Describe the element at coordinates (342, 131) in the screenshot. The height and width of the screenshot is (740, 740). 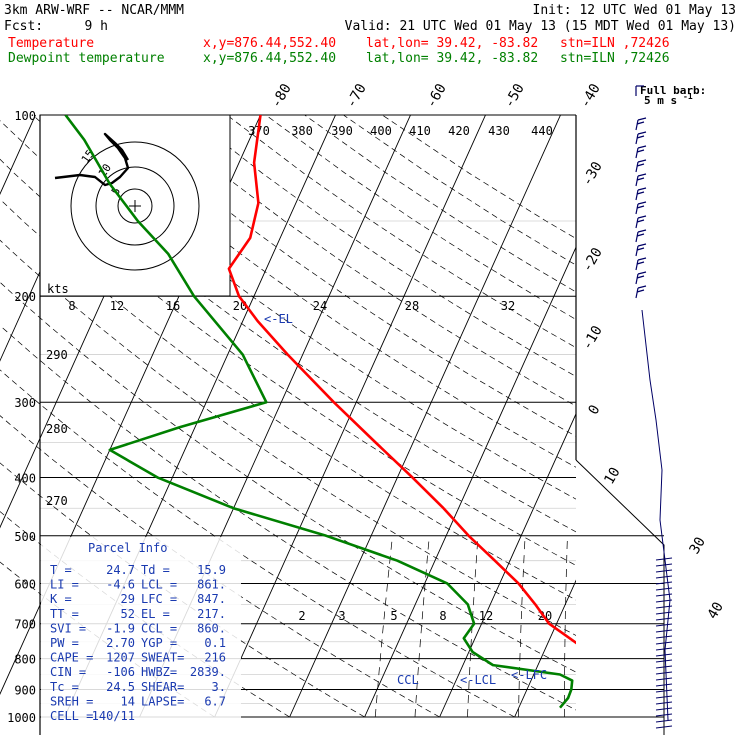
I see `theta-tick: 390` at that location.